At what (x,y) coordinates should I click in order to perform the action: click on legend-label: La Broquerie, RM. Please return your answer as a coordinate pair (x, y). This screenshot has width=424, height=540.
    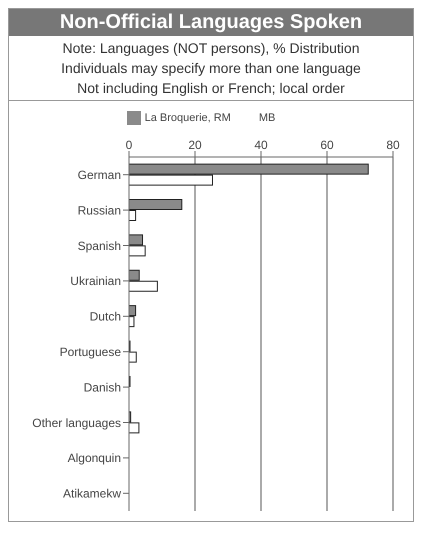
    Looking at the image, I should click on (187, 118).